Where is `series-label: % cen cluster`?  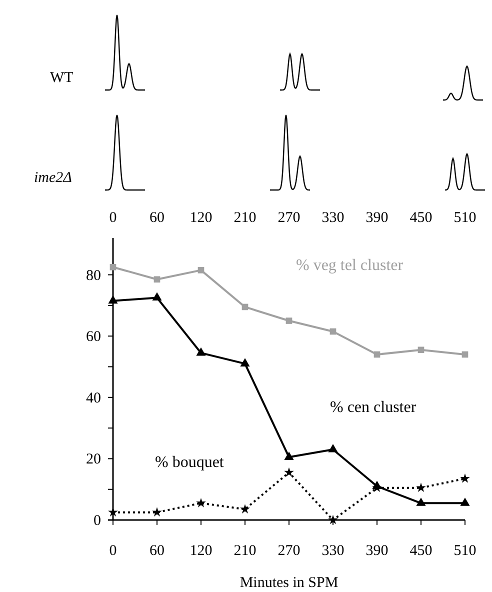
series-label: % cen cluster is located at coordinates (373, 407).